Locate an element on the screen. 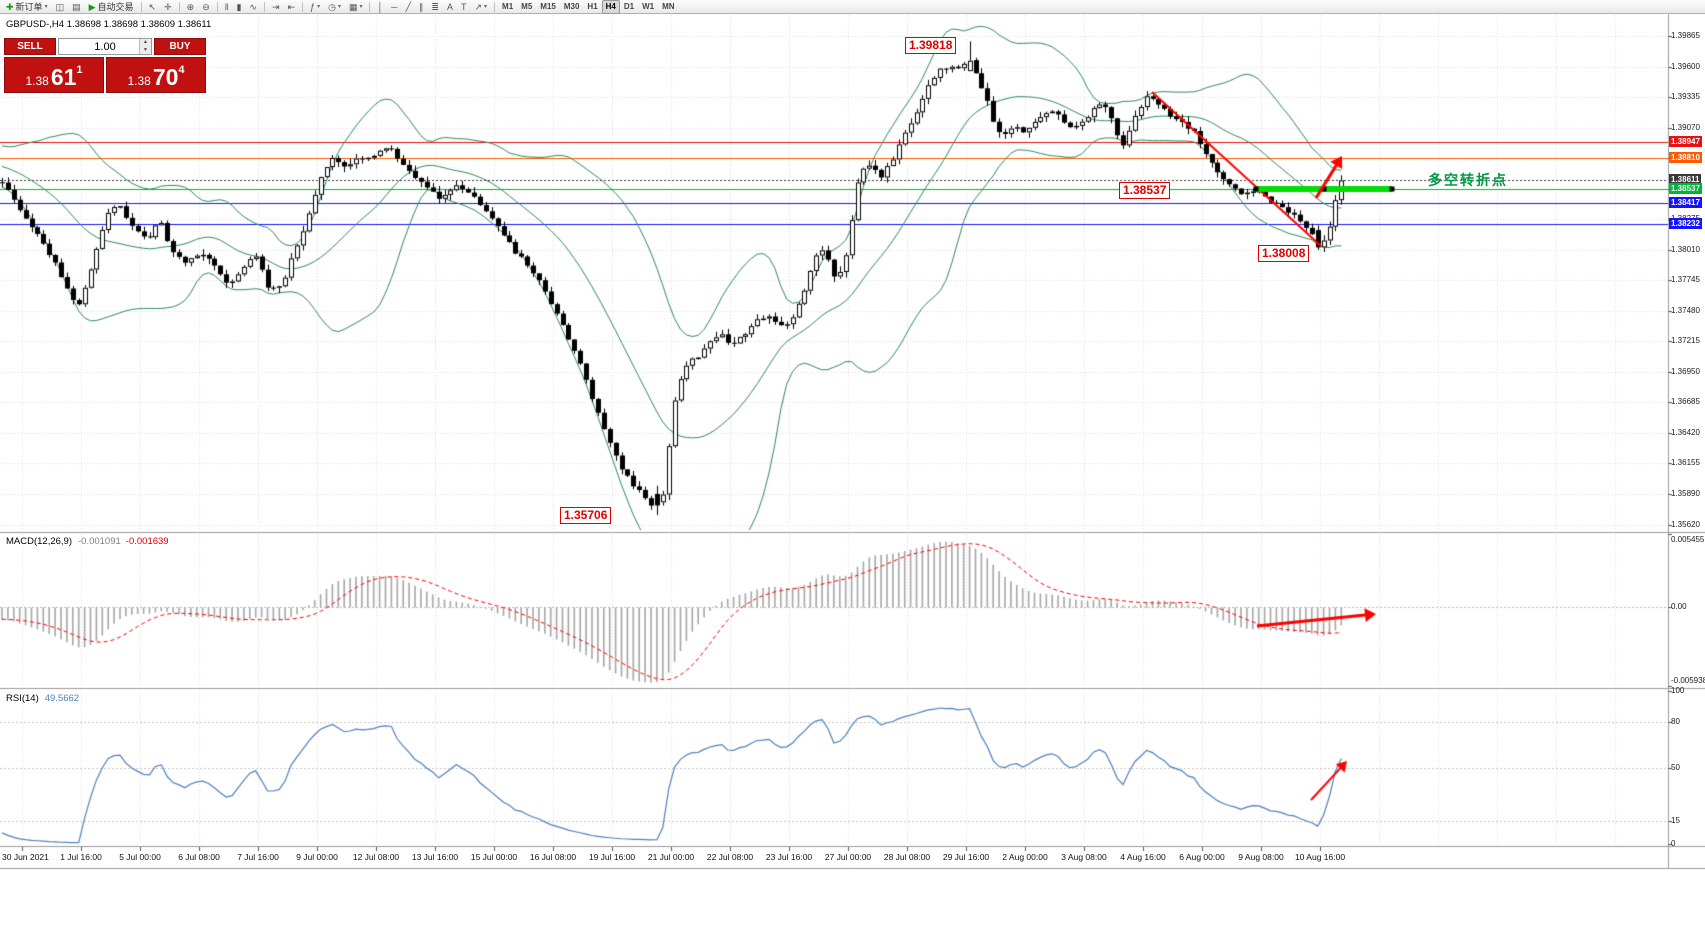 The height and width of the screenshot is (937, 1705). price-tick-label: 1.39600 is located at coordinates (1685, 66).